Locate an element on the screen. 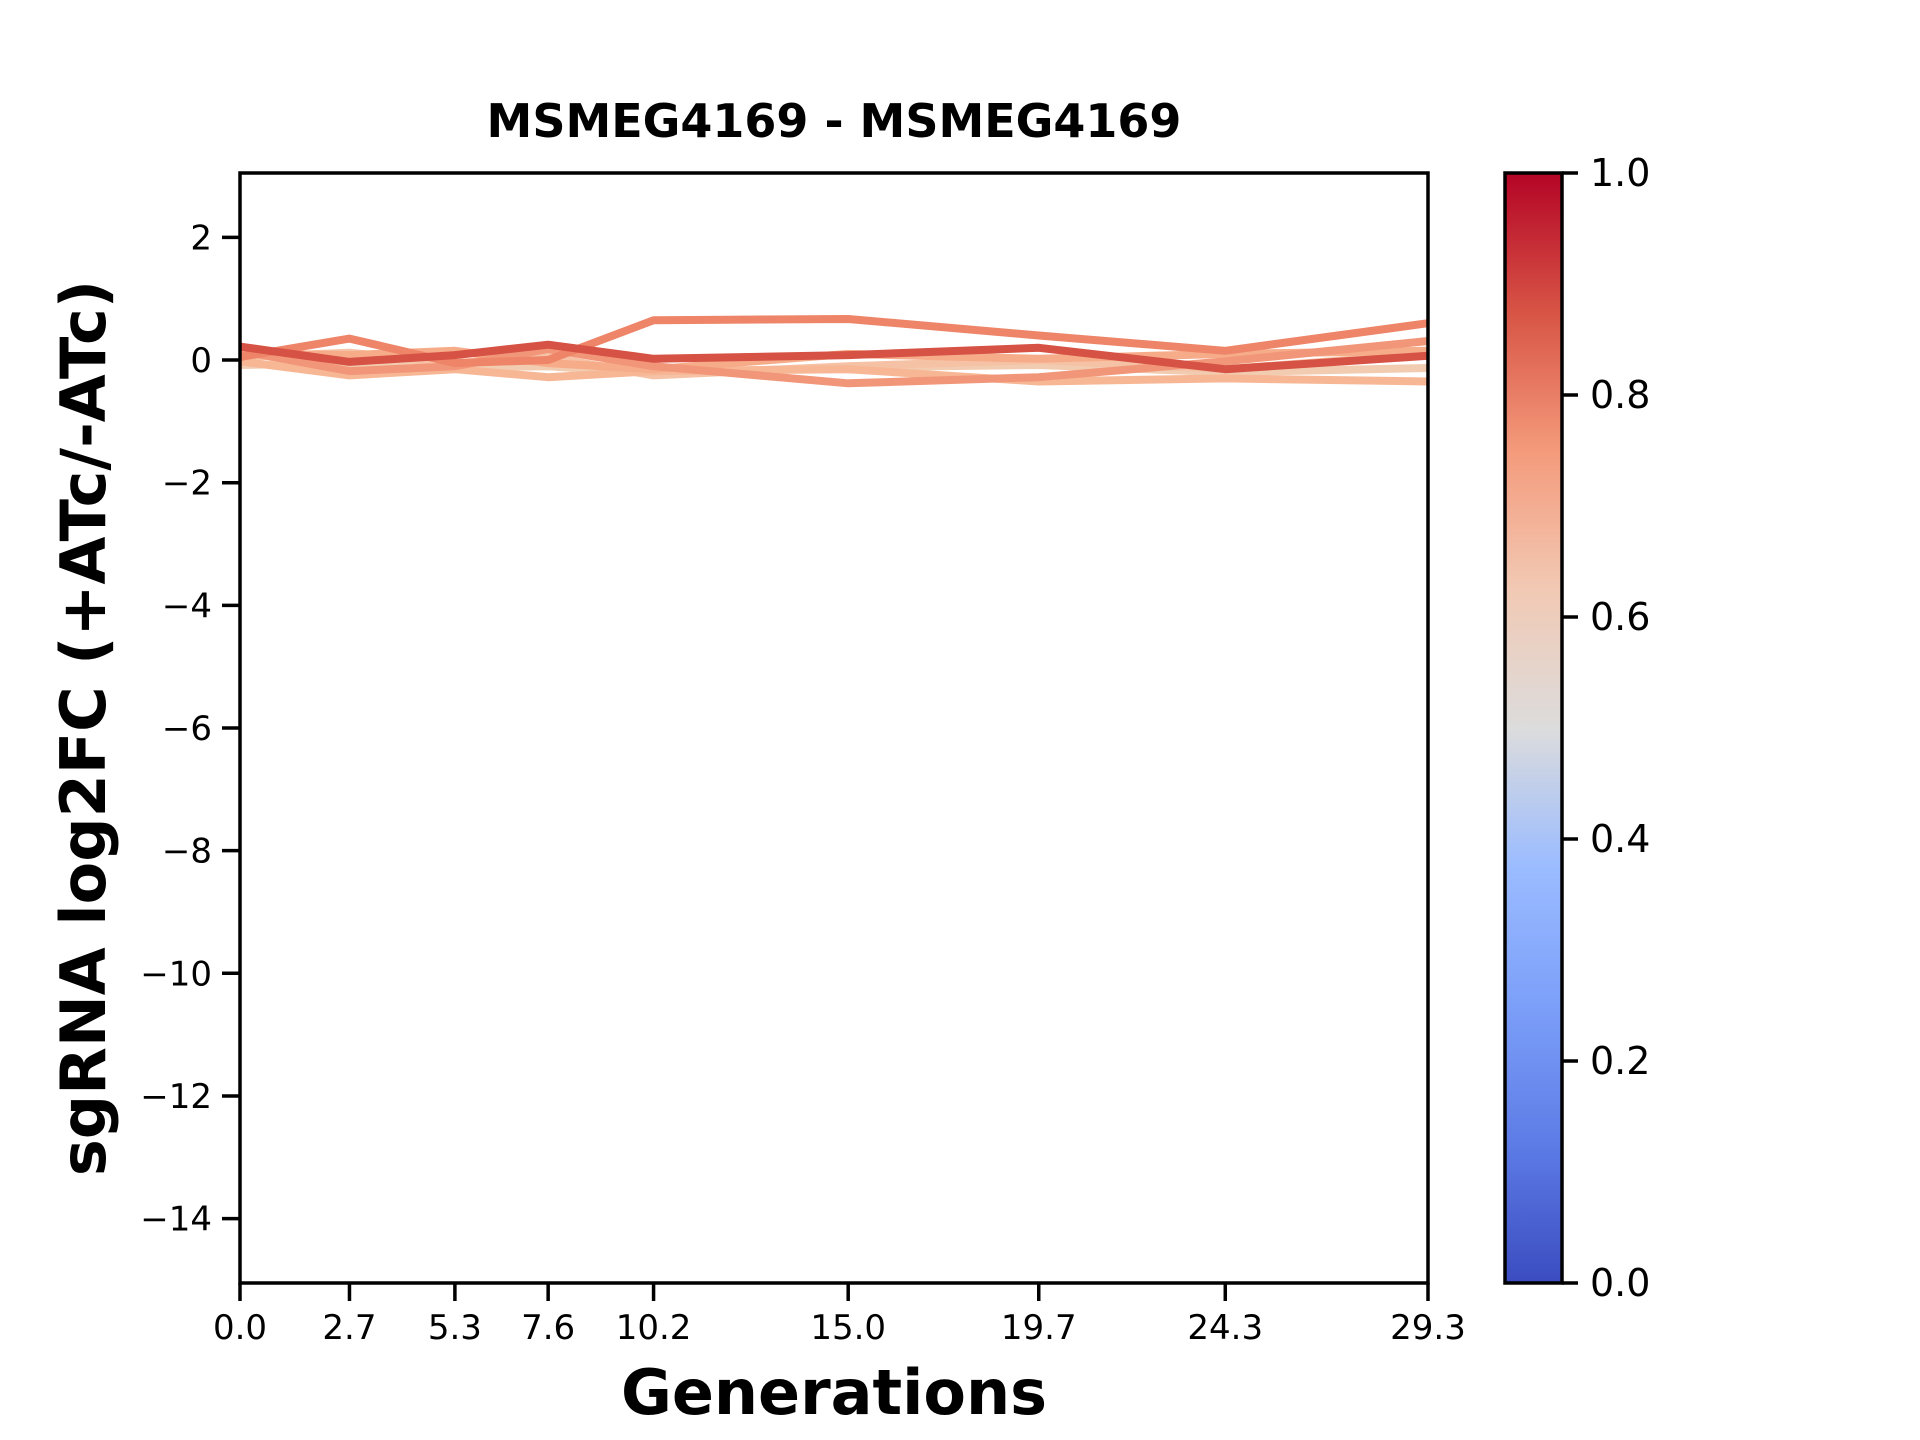  y-tick-label: −10 is located at coordinates (176, 974).